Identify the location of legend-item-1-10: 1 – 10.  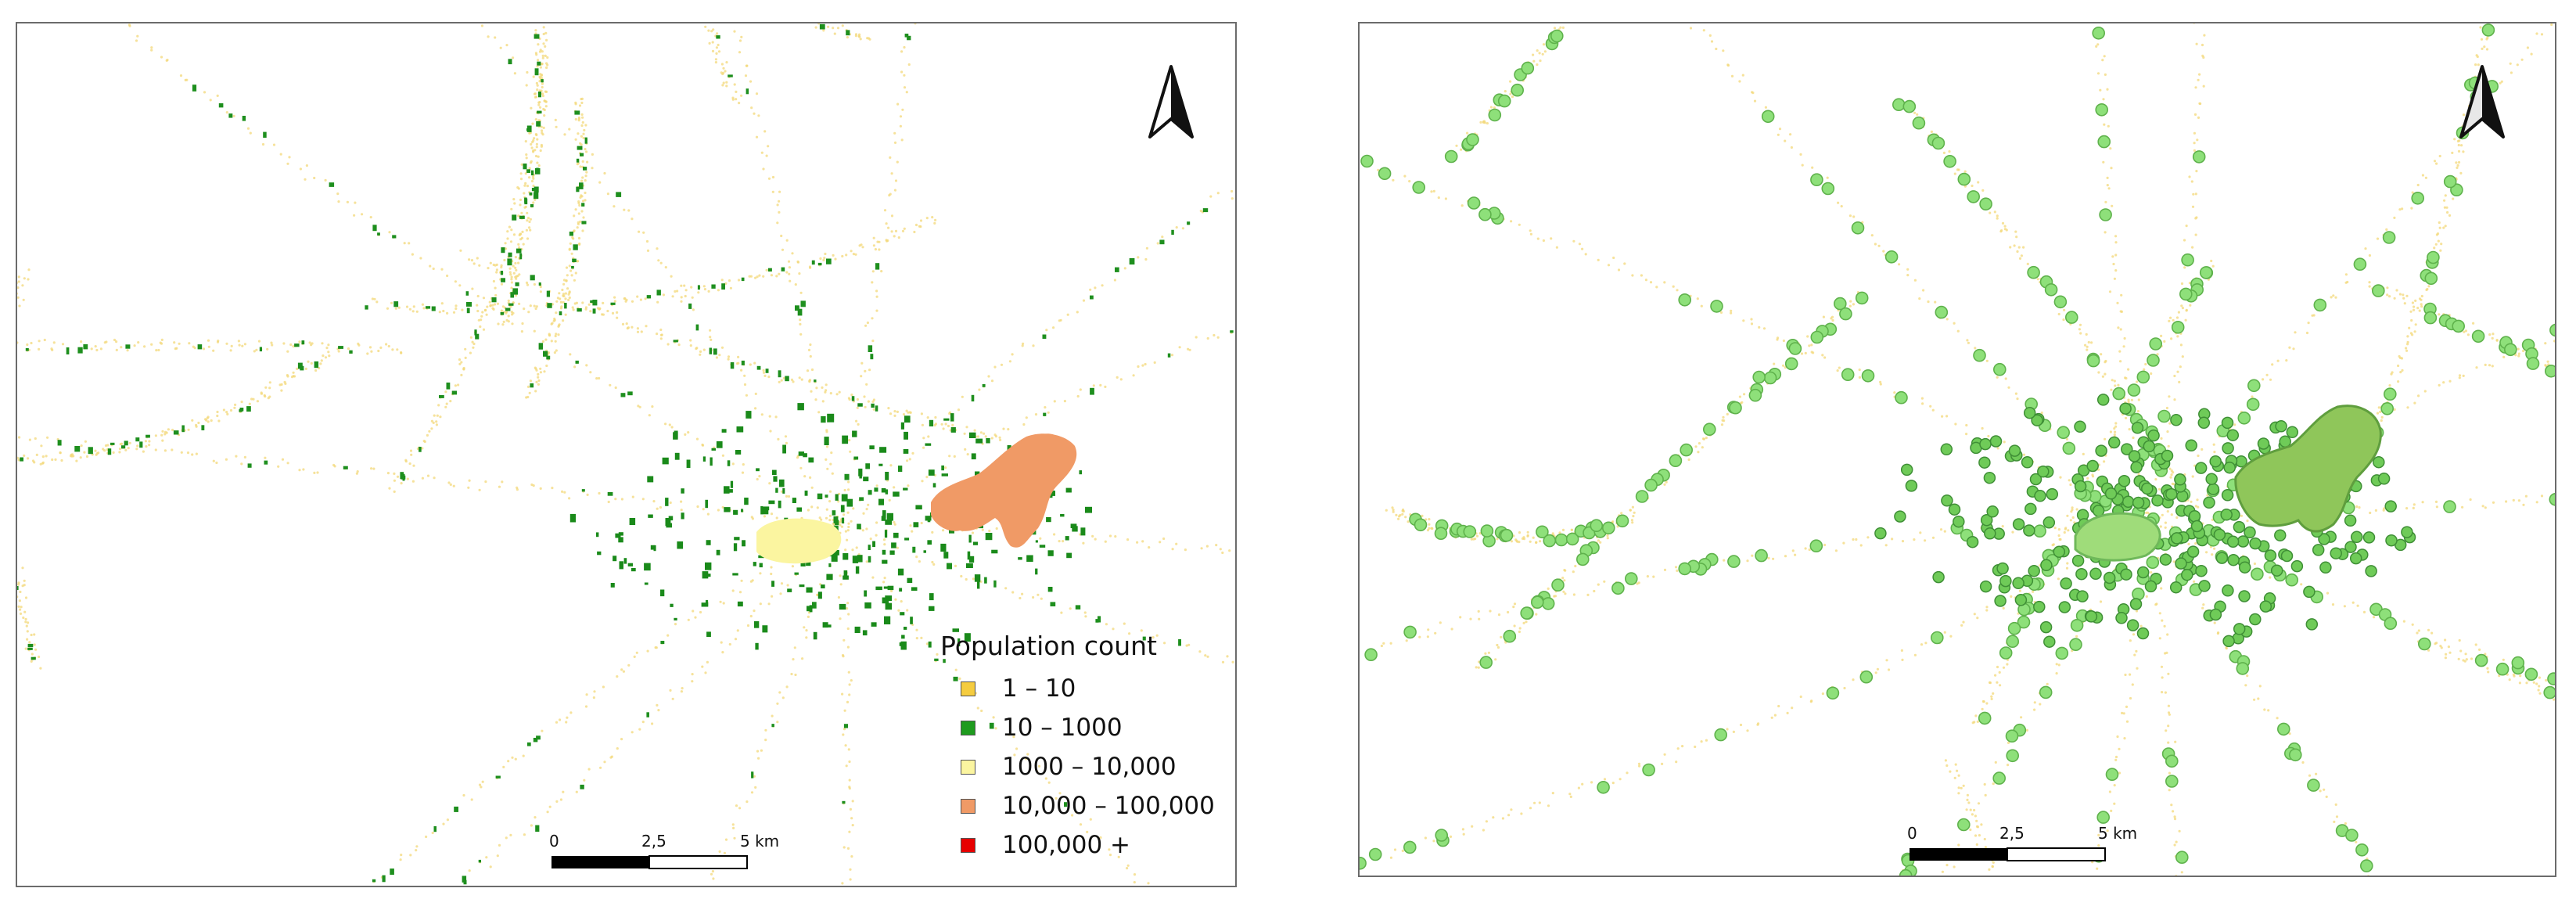
(1085, 688).